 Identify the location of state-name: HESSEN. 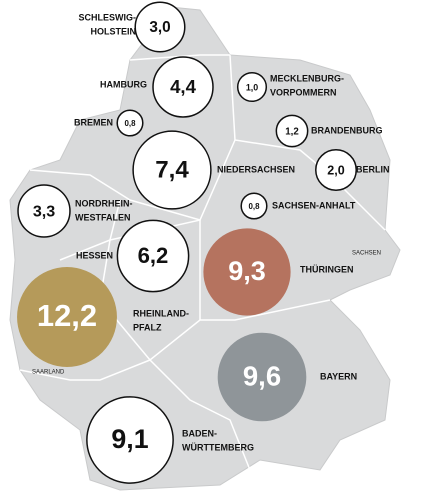
(94, 255).